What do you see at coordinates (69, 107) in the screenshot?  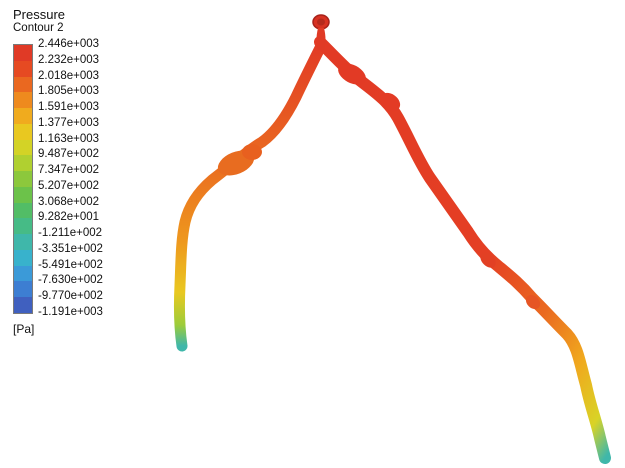 I see `colorbar-tick-label: 1.591e+003` at bounding box center [69, 107].